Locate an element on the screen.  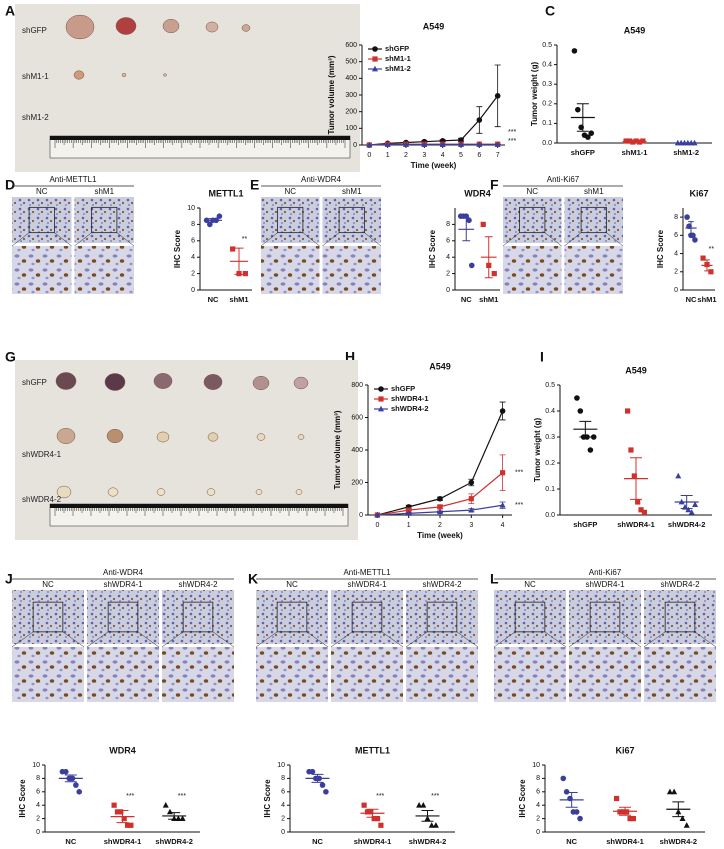
legend-label: shWDR4-1 is located at coordinates (410, 398).